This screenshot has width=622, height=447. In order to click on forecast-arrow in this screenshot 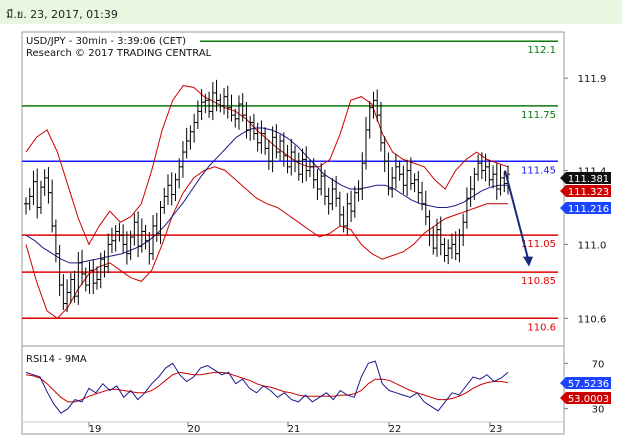, I will do `click(518, 218)`.